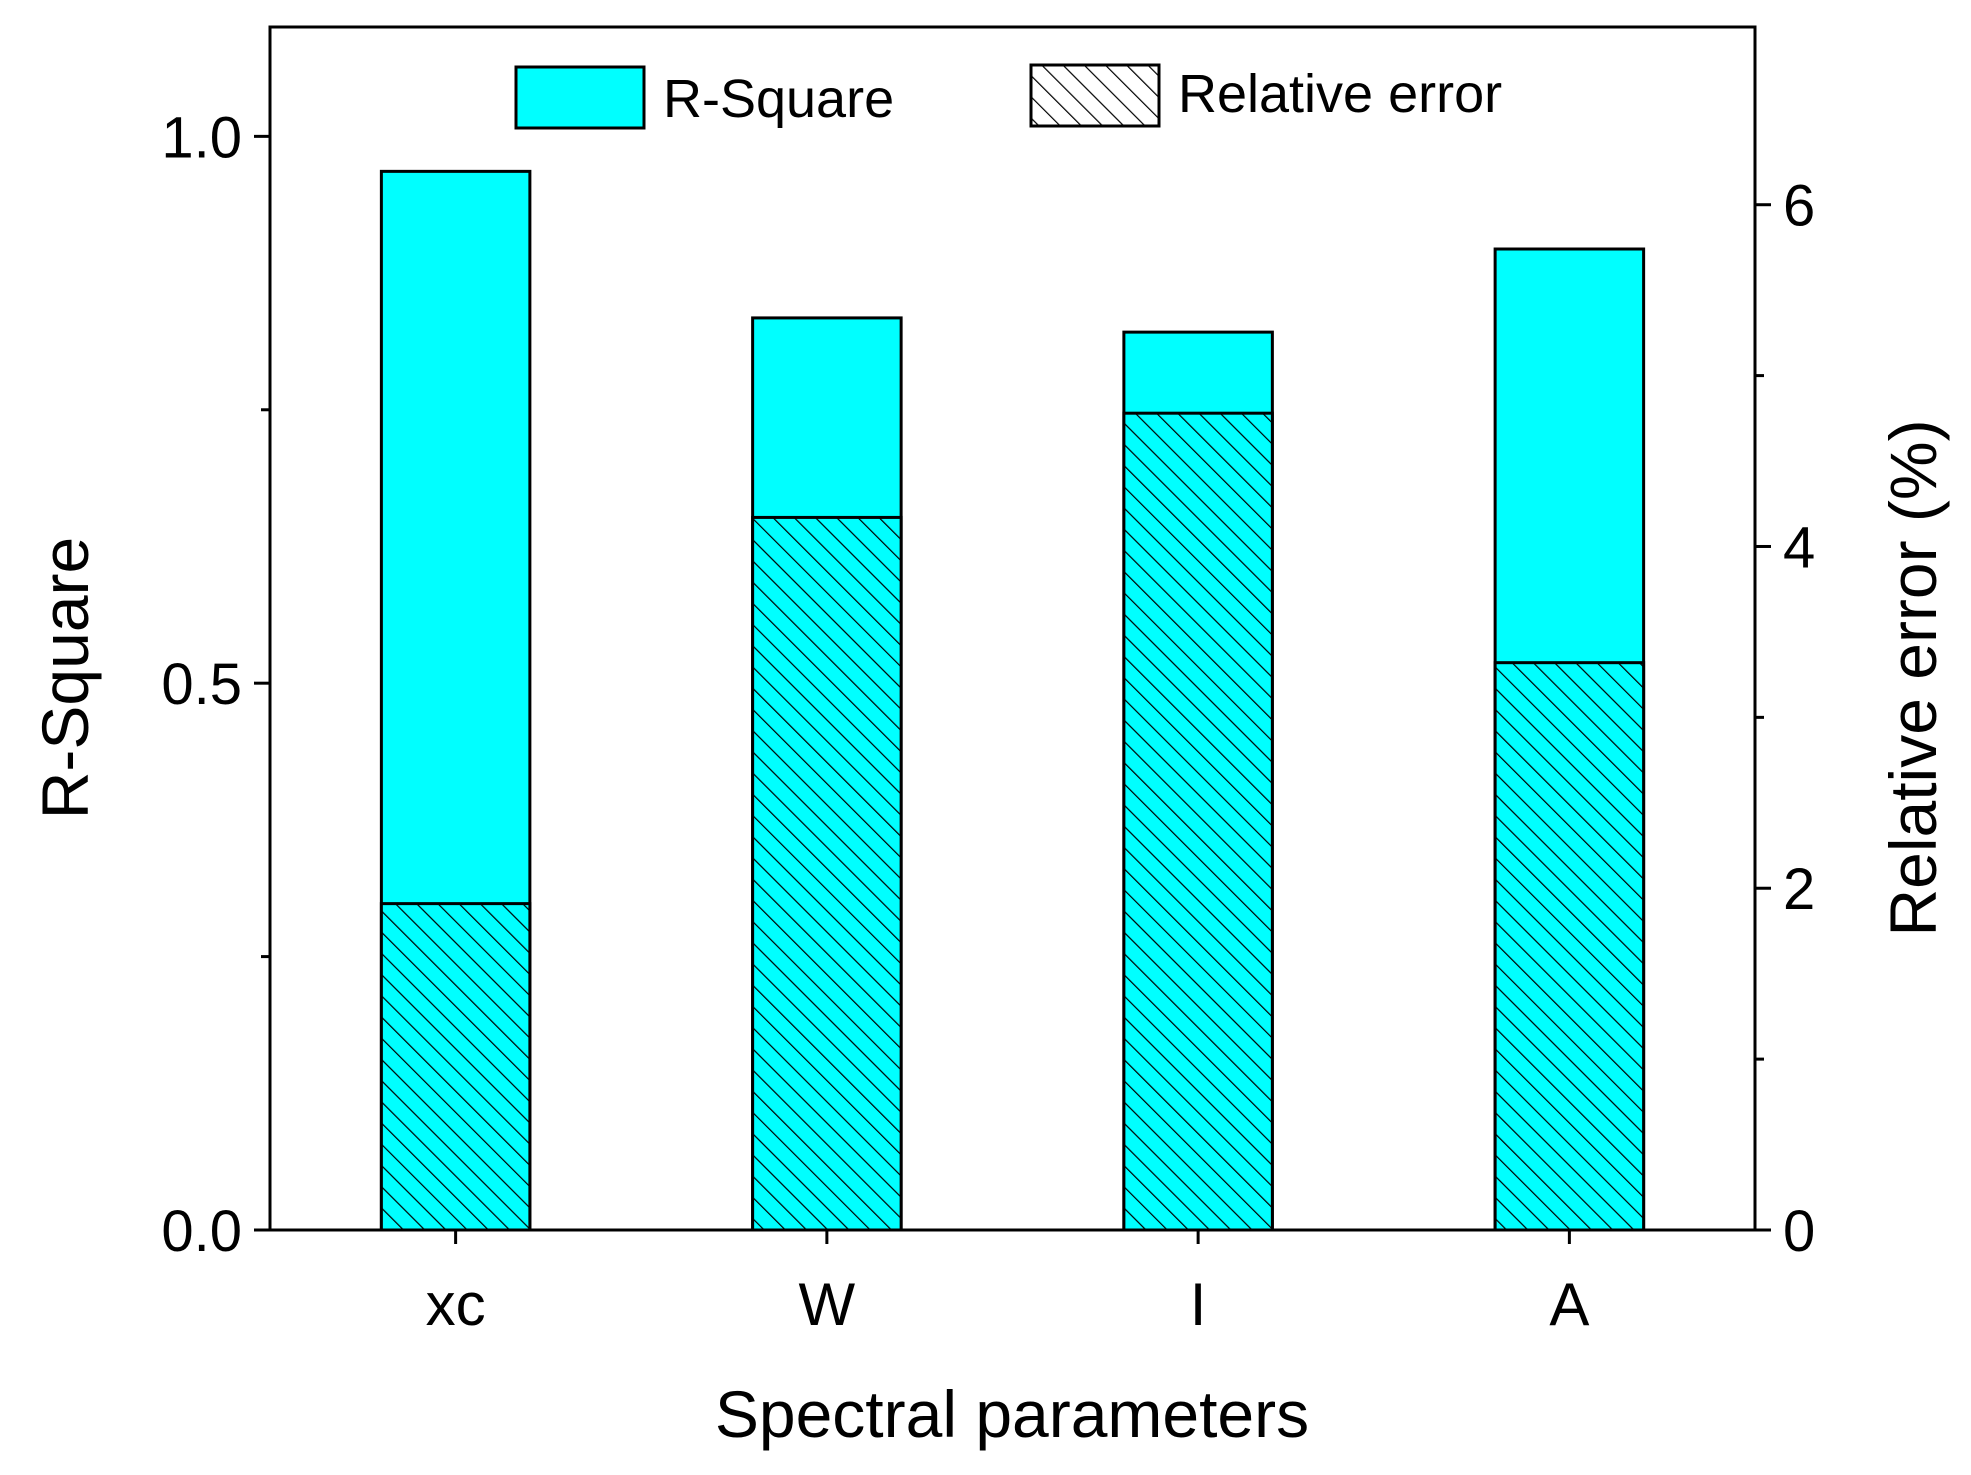 The width and height of the screenshot is (1971, 1475). What do you see at coordinates (1569, 1304) in the screenshot?
I see `x-tick-label-A: A` at bounding box center [1569, 1304].